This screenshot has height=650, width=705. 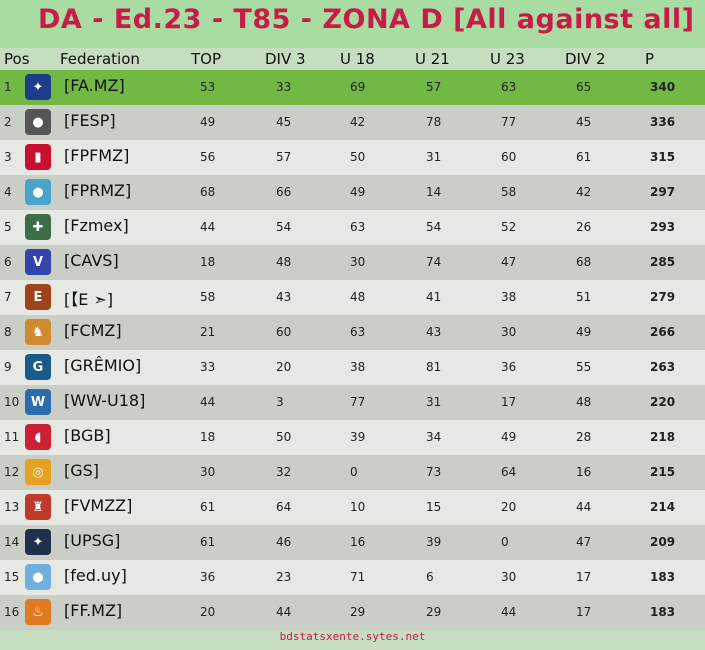 I want to click on score-top: 20, so click(x=208, y=612).